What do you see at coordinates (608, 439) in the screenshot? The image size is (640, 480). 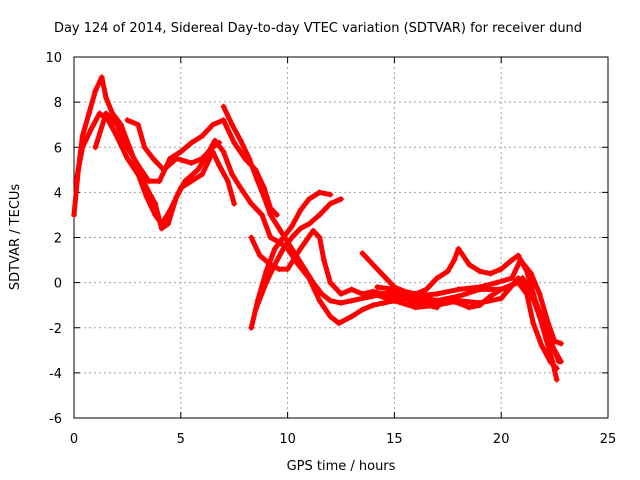 I see `x-tick-label: 25` at bounding box center [608, 439].